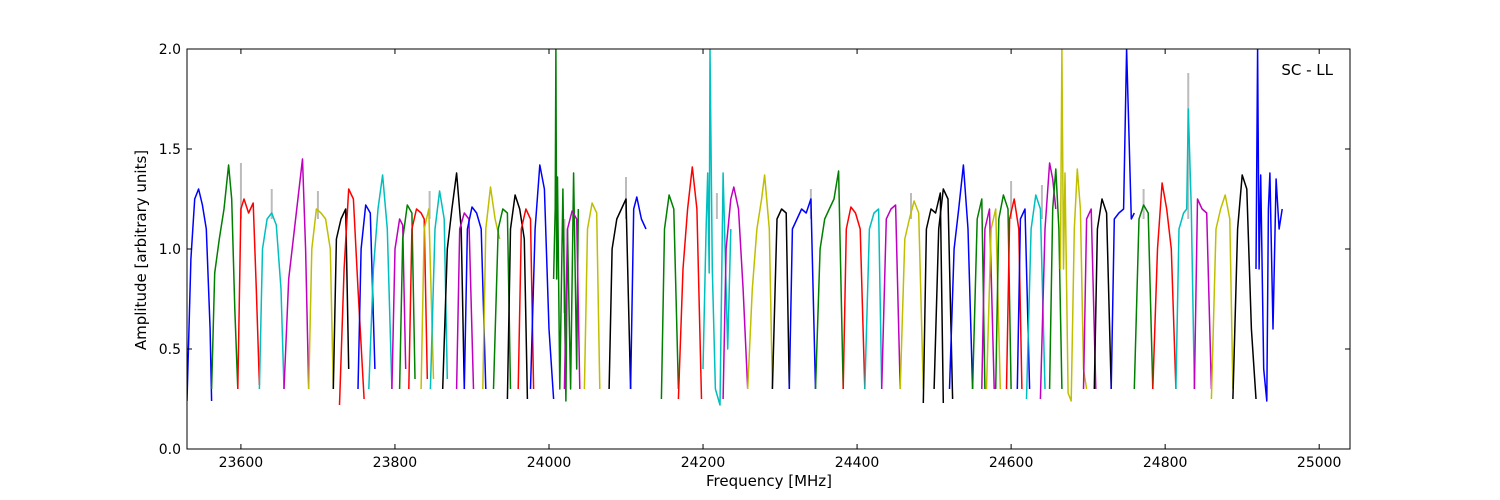  What do you see at coordinates (1319, 463) in the screenshot?
I see `x-tick-label: 25000` at bounding box center [1319, 463].